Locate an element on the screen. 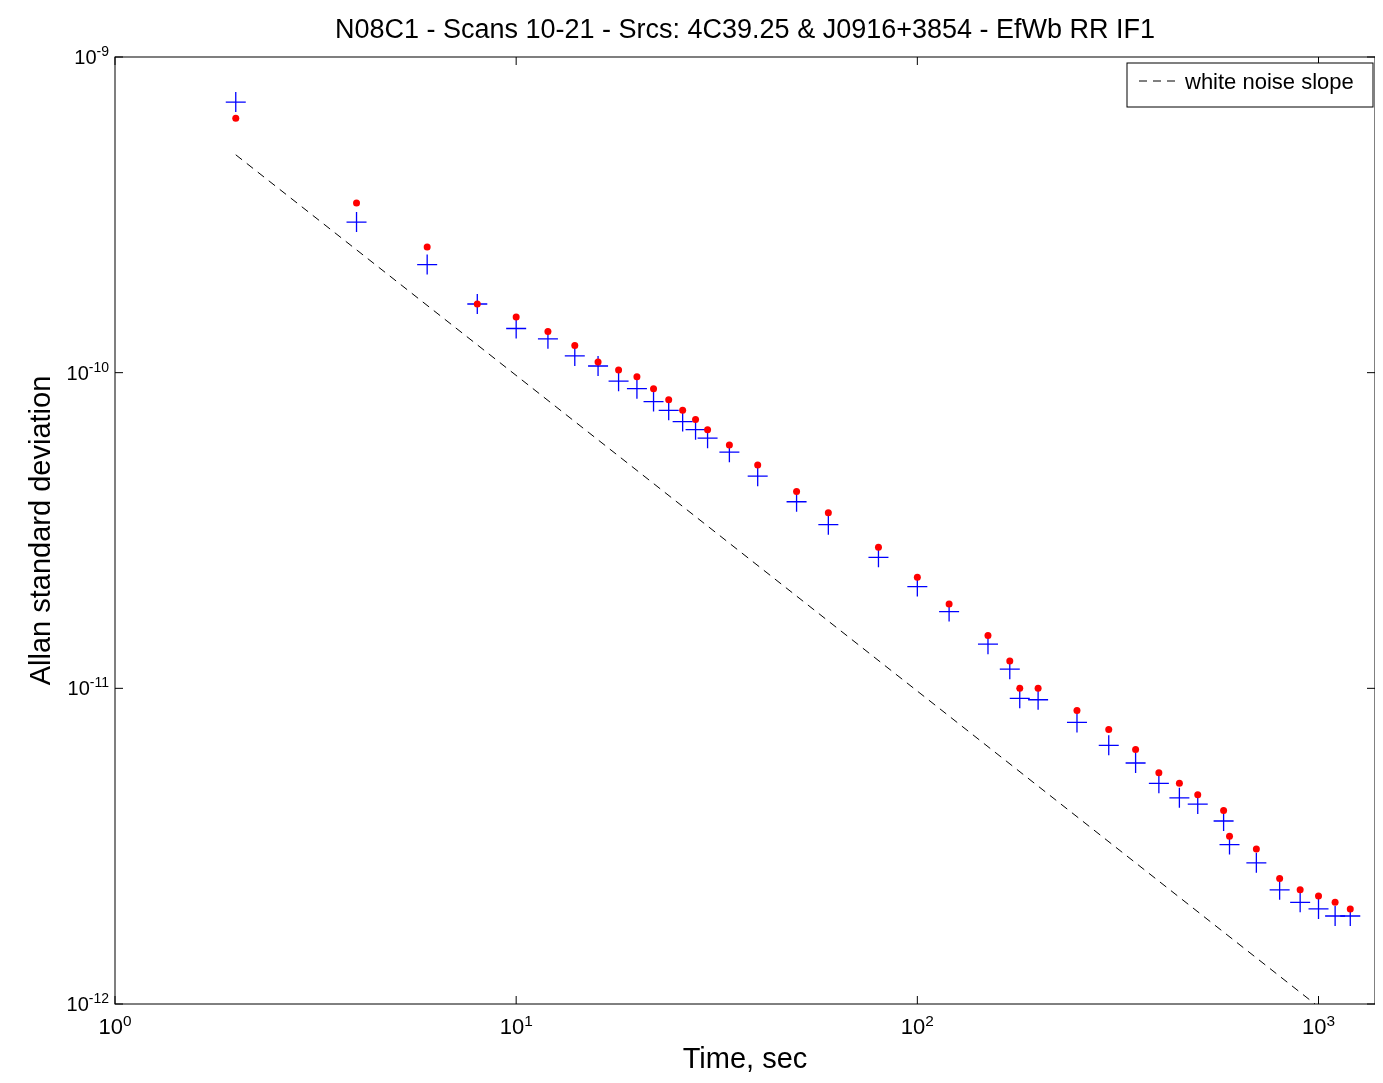 The height and width of the screenshot is (1083, 1383). chart-title: N08C1 - Scans 10-21 - Srcs: 4C39.25 & J0916+3854 - EfWb RR IF1 is located at coordinates (745, 29).